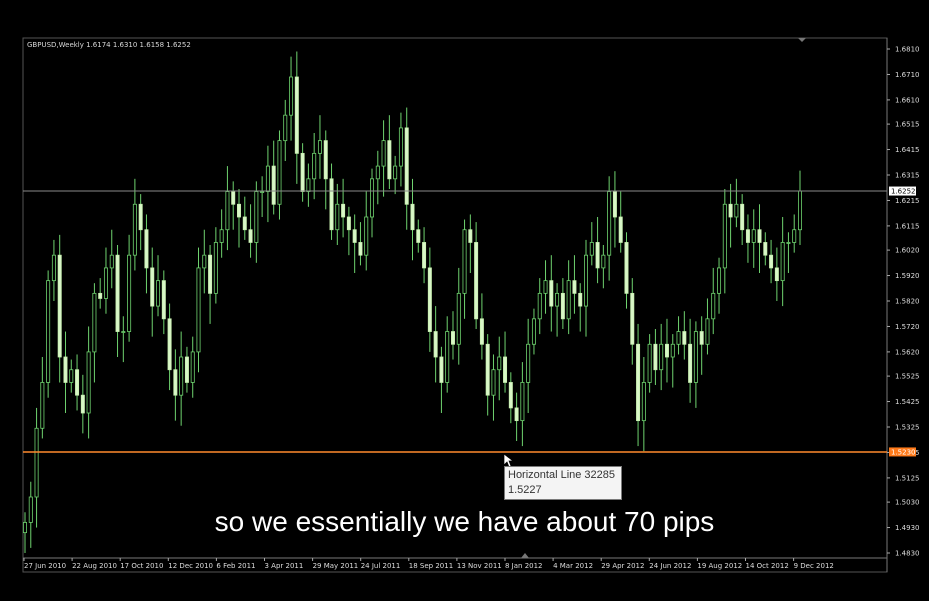 This screenshot has width=929, height=601. What do you see at coordinates (802, 40) in the screenshot?
I see `chart-shift-marker` at bounding box center [802, 40].